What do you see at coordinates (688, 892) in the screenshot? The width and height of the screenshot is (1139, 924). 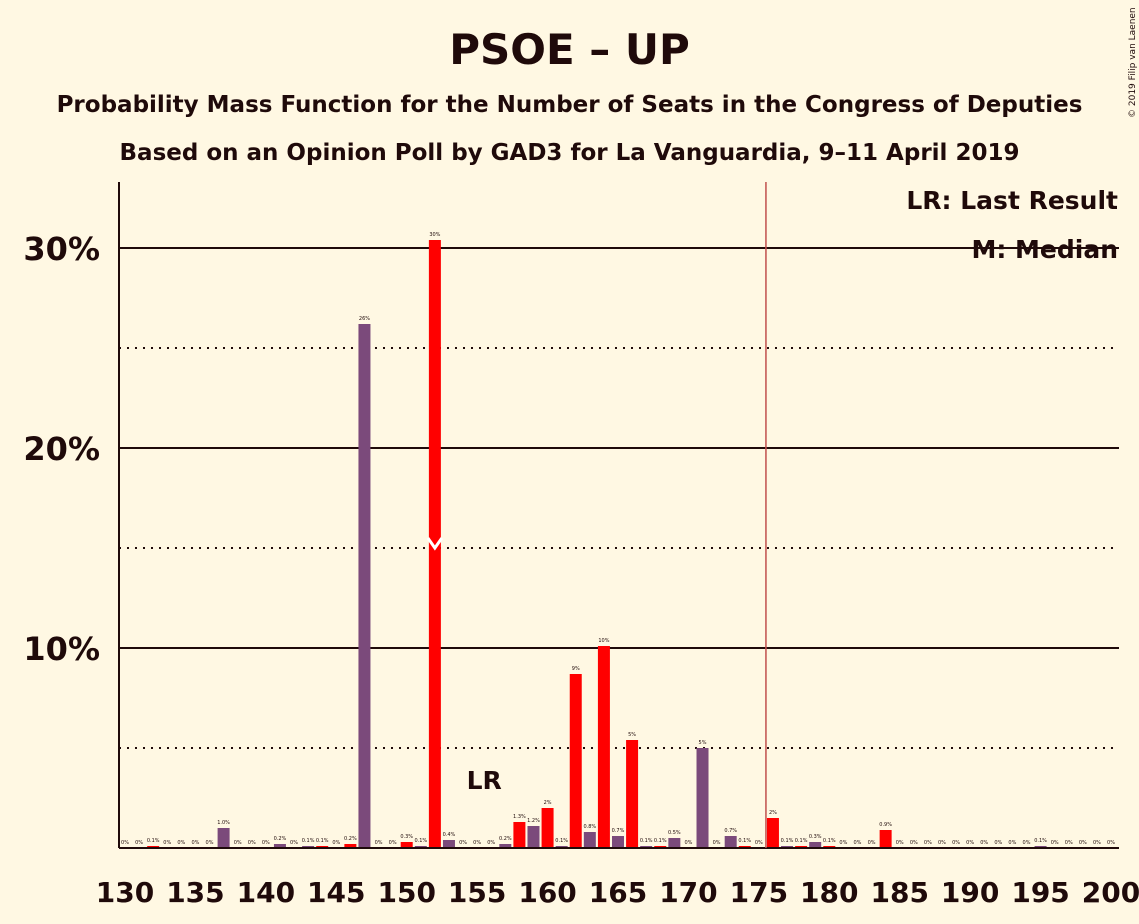 I see `x-tick-label: 170` at bounding box center [688, 892].